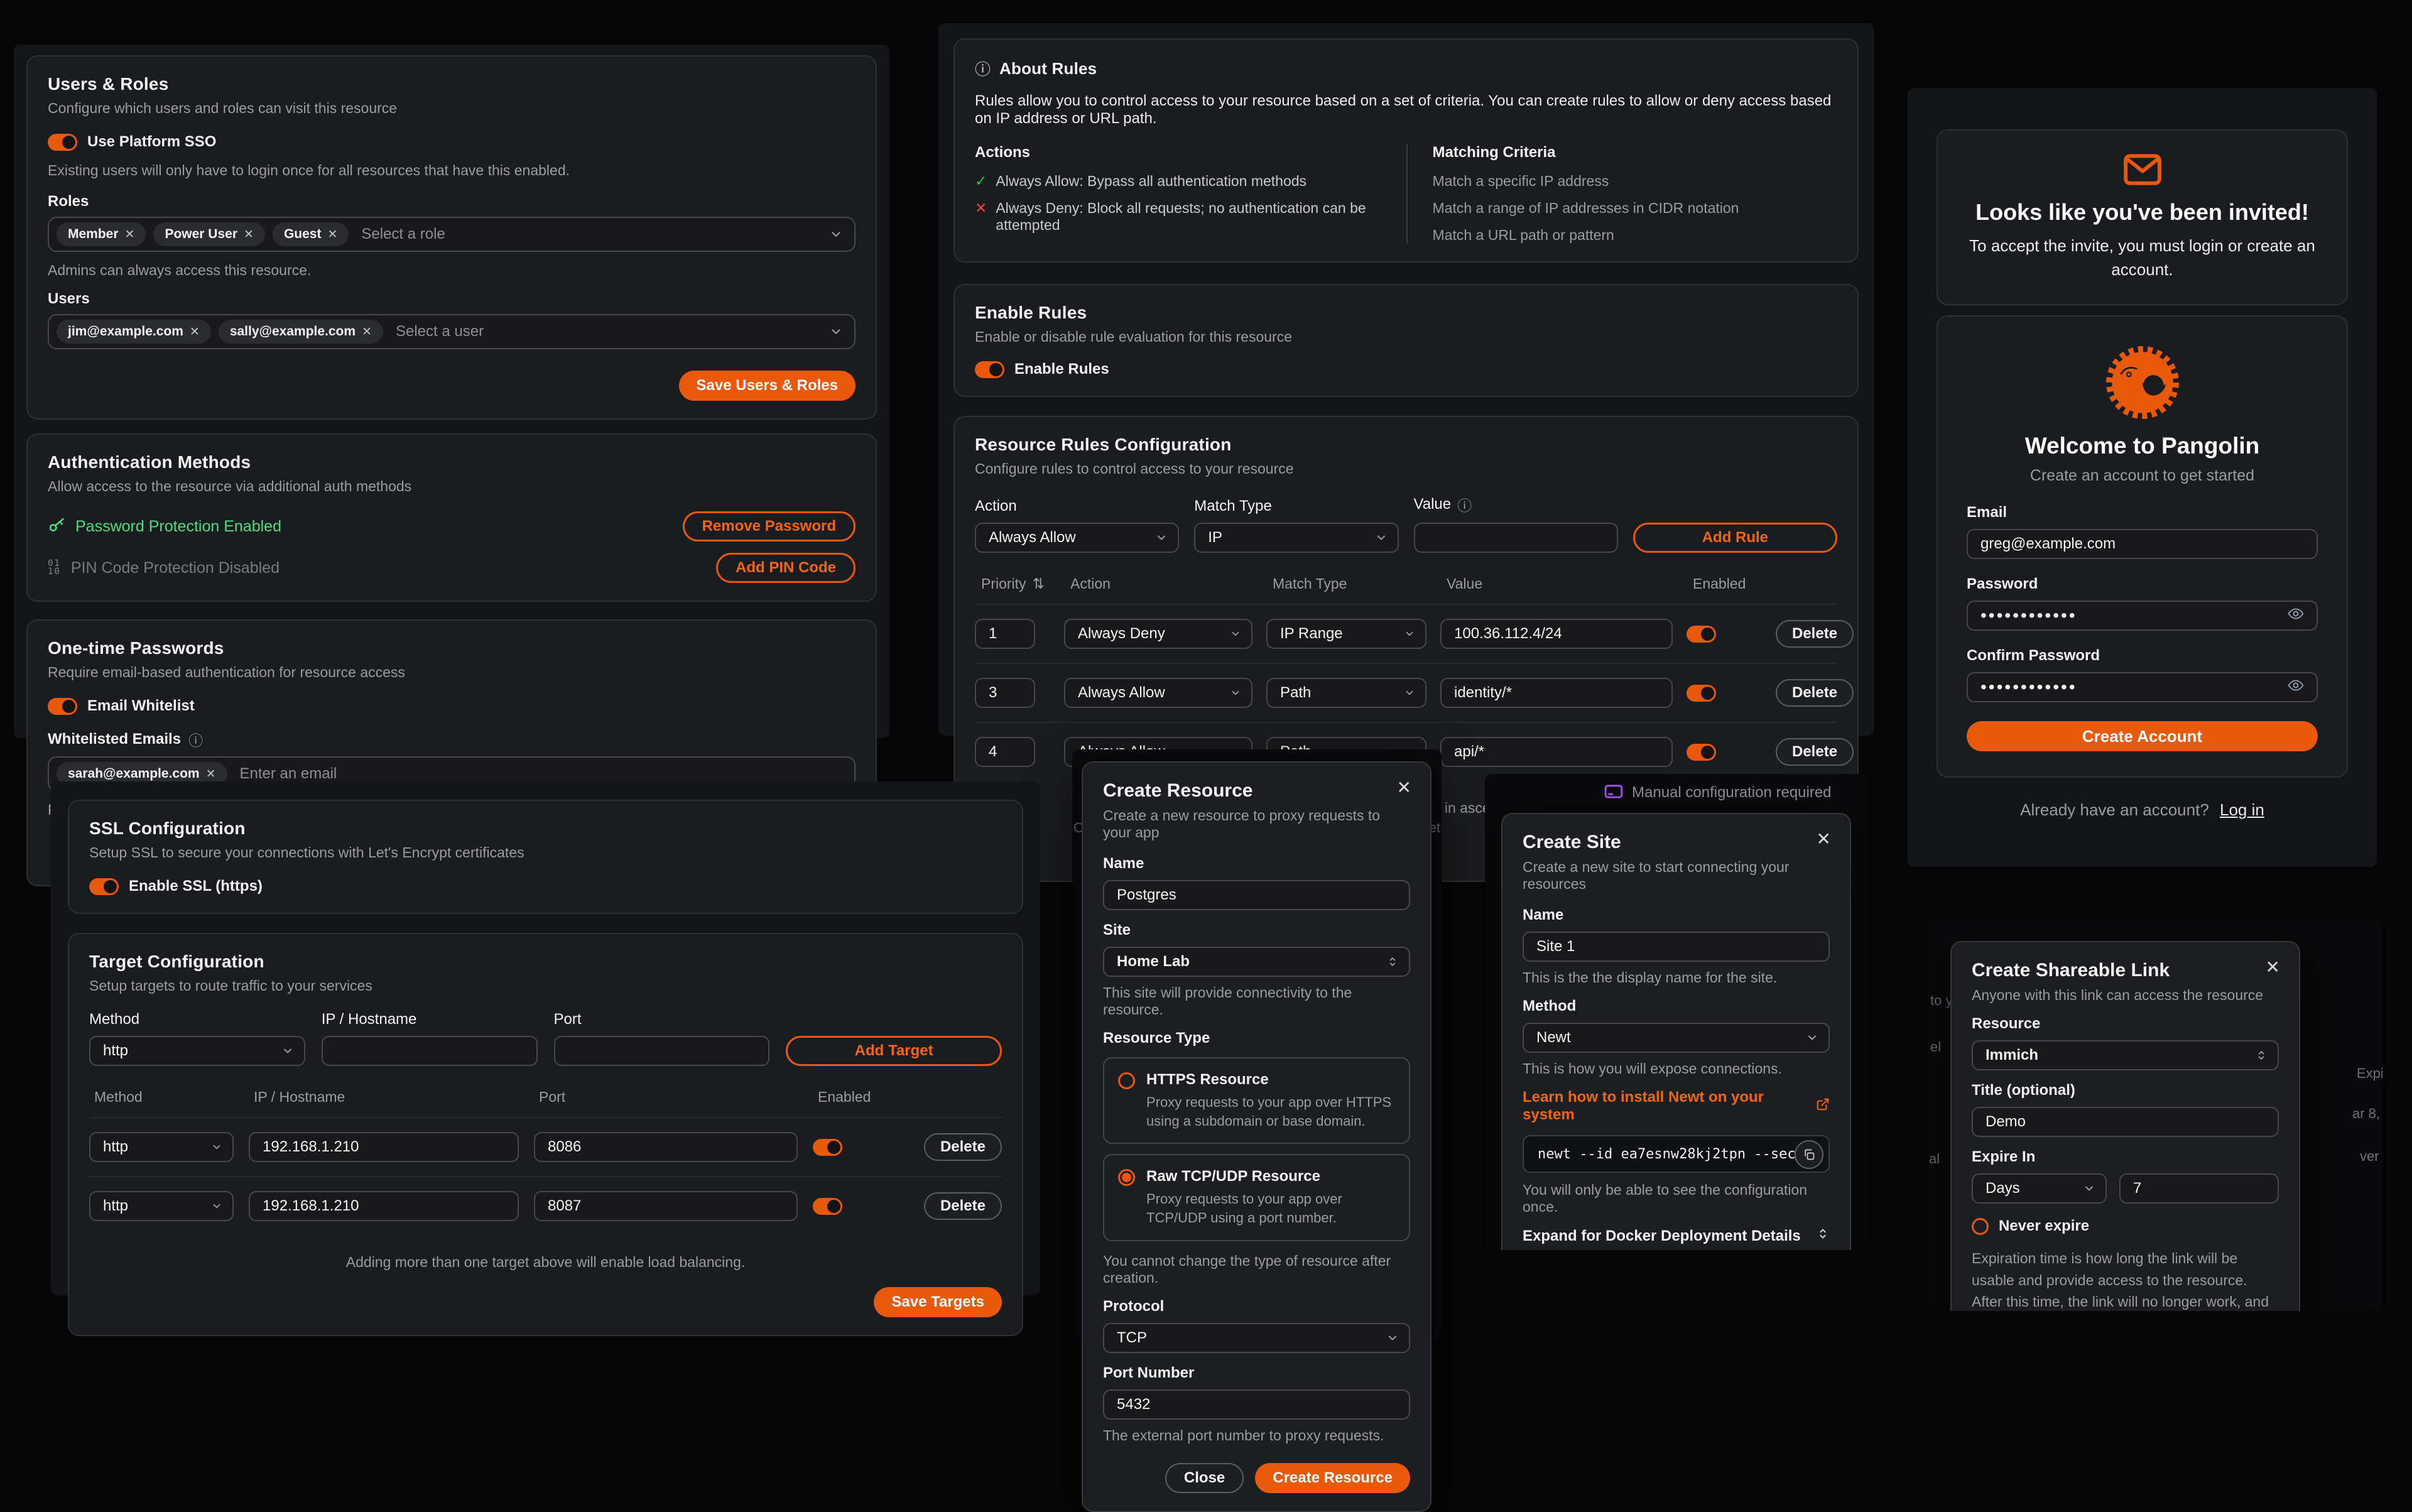 This screenshot has height=1512, width=2412. What do you see at coordinates (1013, 583) in the screenshot?
I see `col-priority: Priority ⇅` at bounding box center [1013, 583].